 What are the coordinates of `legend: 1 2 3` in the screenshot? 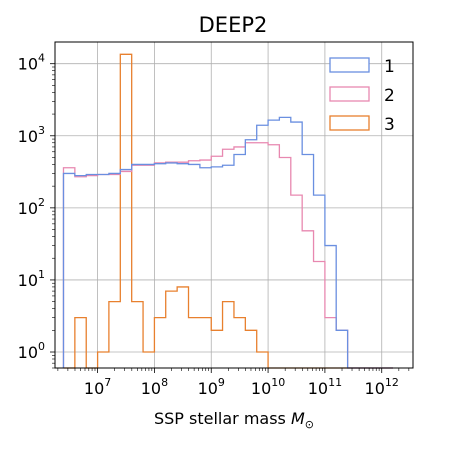 It's located at (362, 96).